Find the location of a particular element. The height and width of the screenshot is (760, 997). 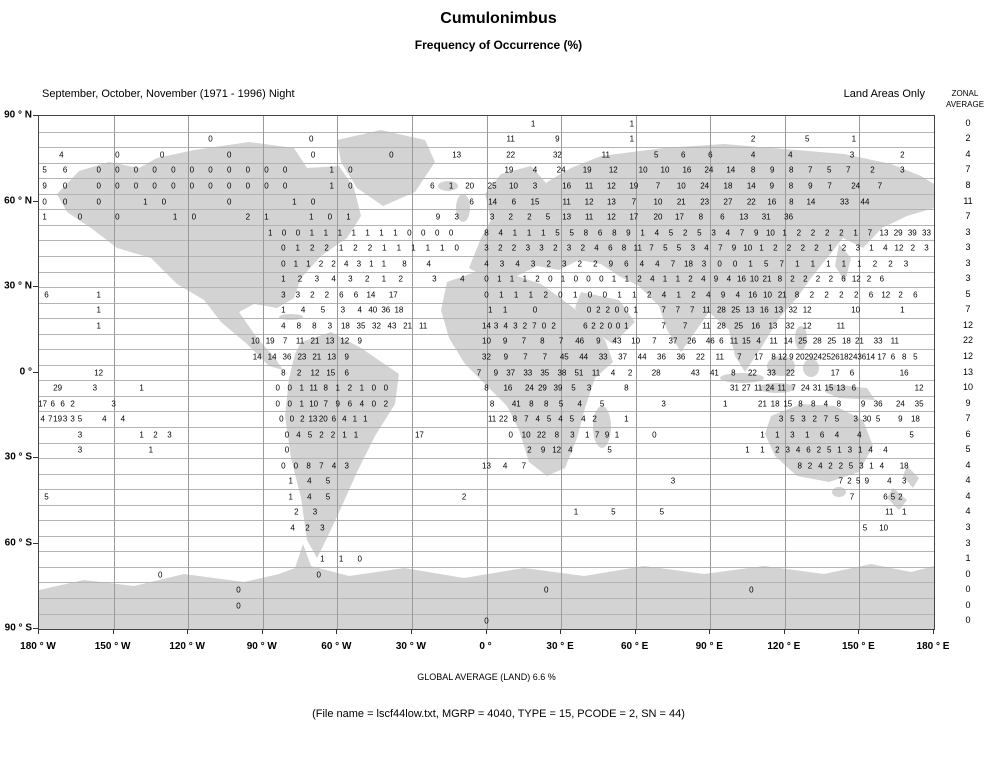

grid-value: 29 is located at coordinates (809, 357).